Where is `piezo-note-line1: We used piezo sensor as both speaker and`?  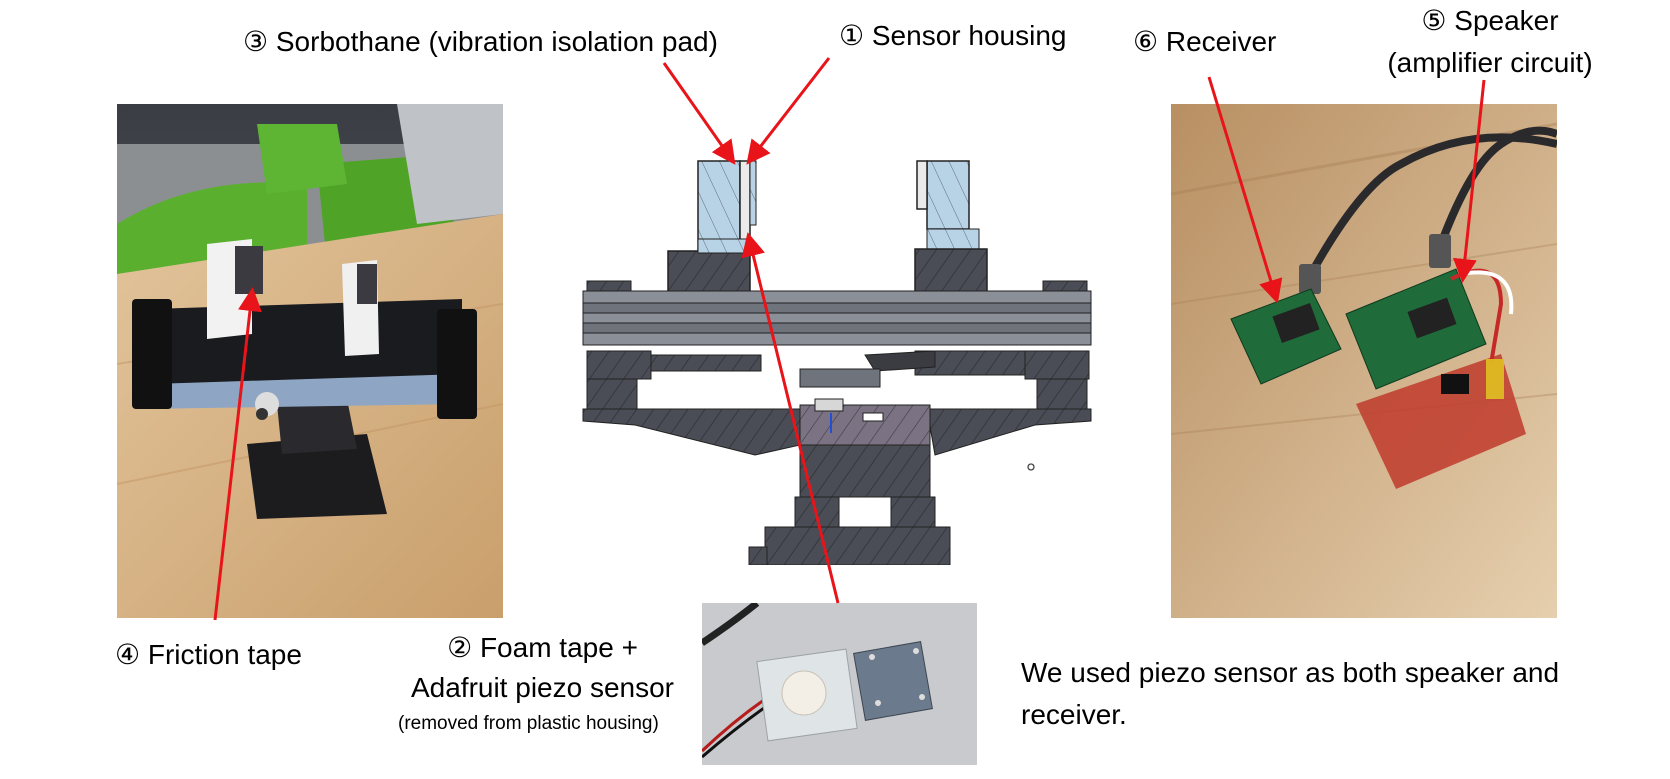 piezo-note-line1: We used piezo sensor as both speaker and is located at coordinates (1290, 672).